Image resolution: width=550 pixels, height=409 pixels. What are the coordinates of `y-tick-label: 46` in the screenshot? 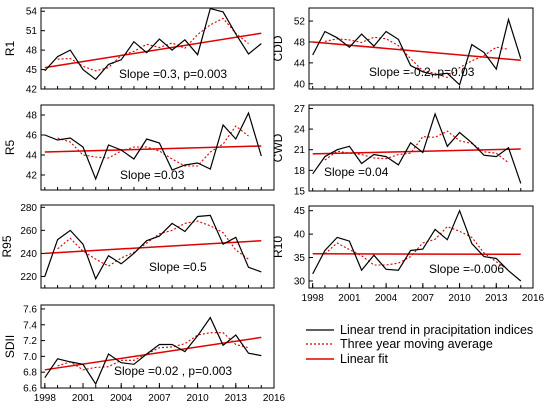 It's located at (32, 136).